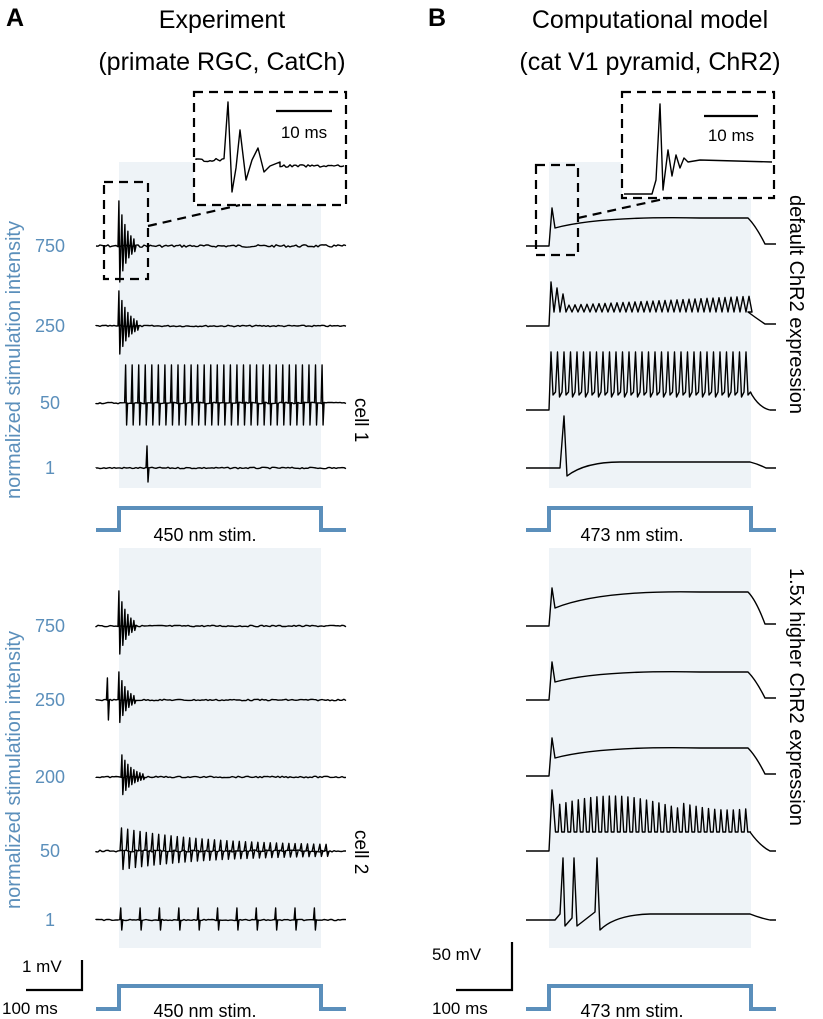 The height and width of the screenshot is (1019, 823). I want to click on cell-1-label: cell 1, so click(360, 420).